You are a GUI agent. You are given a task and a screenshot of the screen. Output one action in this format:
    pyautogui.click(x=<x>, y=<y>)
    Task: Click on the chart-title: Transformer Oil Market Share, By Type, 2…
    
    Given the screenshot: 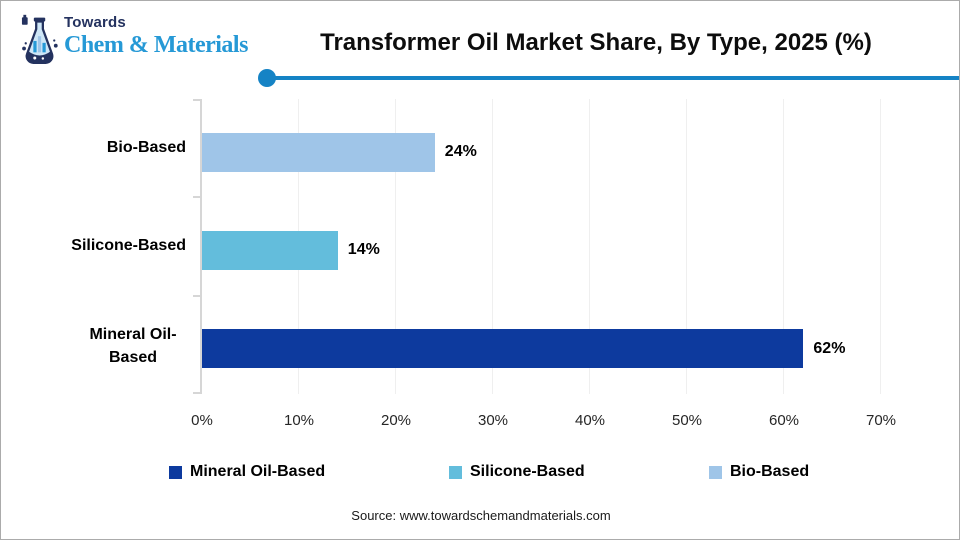 What is the action you would take?
    pyautogui.click(x=596, y=42)
    